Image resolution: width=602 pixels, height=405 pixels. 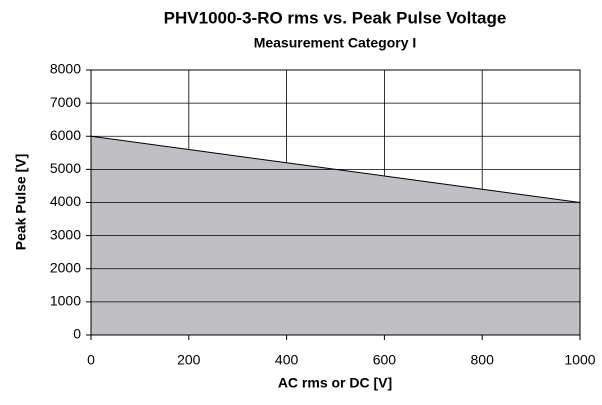 I want to click on x-tick-label: 800, so click(x=483, y=360).